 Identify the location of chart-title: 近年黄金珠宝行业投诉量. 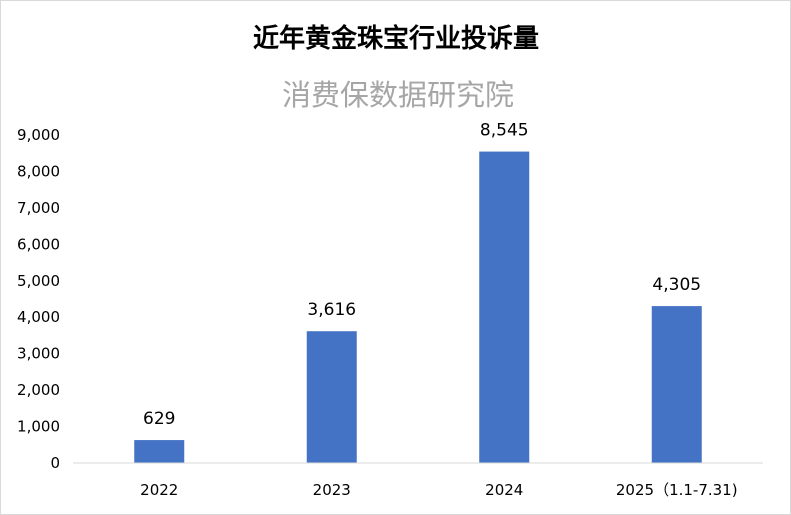
(396, 38).